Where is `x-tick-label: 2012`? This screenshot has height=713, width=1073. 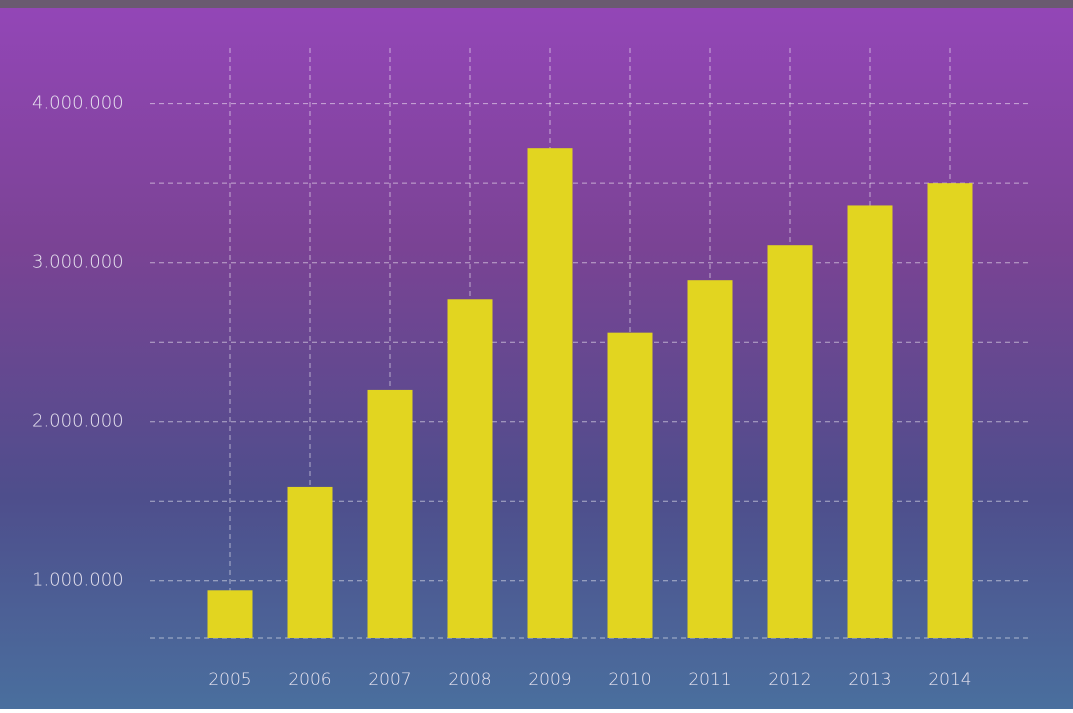 x-tick-label: 2012 is located at coordinates (789, 680).